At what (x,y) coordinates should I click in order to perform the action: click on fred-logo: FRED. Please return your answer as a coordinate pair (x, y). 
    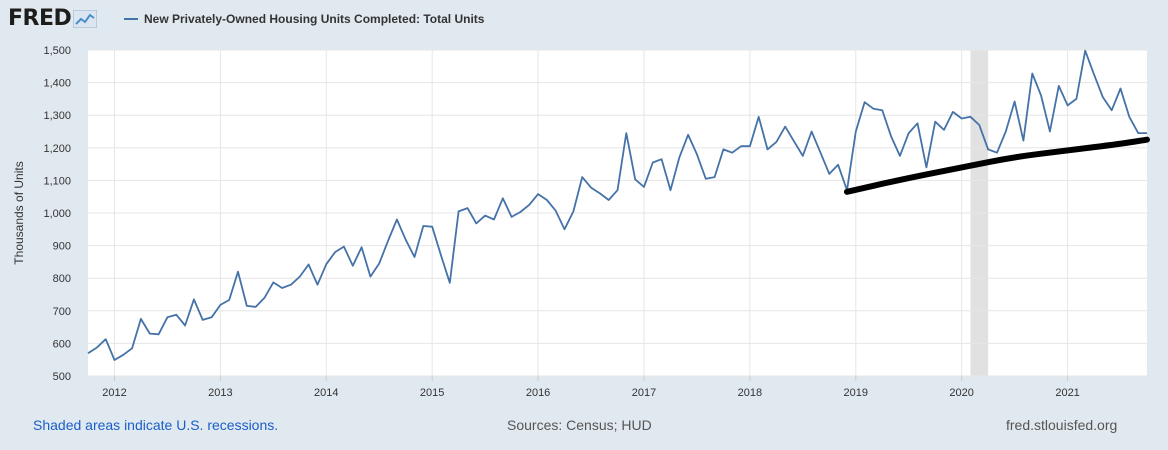
    Looking at the image, I should click on (53, 18).